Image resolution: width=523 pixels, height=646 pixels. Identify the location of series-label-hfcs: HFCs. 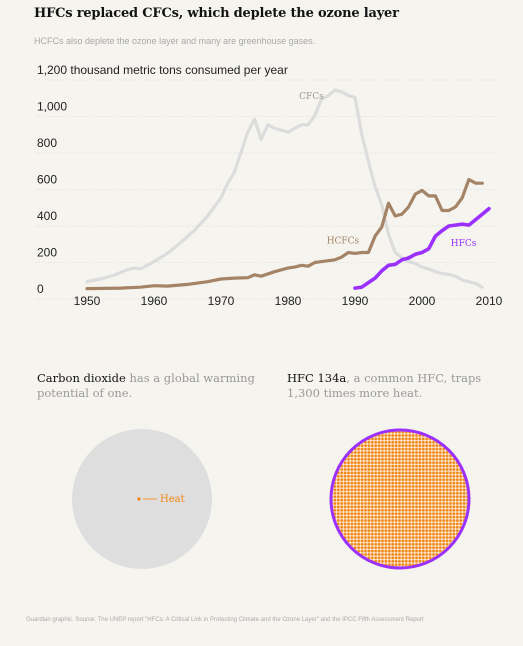
(464, 244).